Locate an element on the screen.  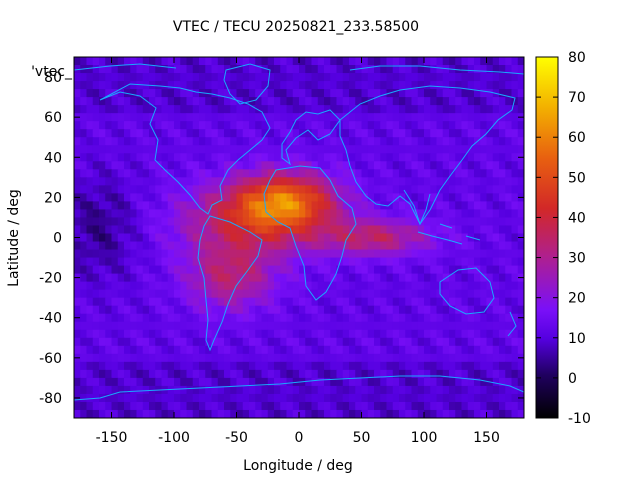
colorbar is located at coordinates (547, 237).